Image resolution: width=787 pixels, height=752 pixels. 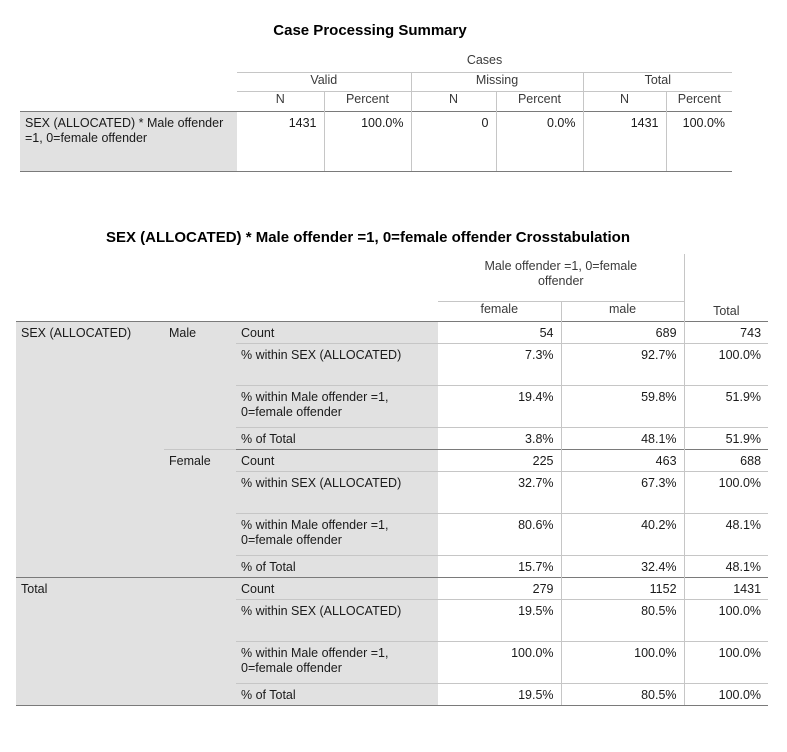 What do you see at coordinates (500, 331) in the screenshot?
I see `female-value: 54` at bounding box center [500, 331].